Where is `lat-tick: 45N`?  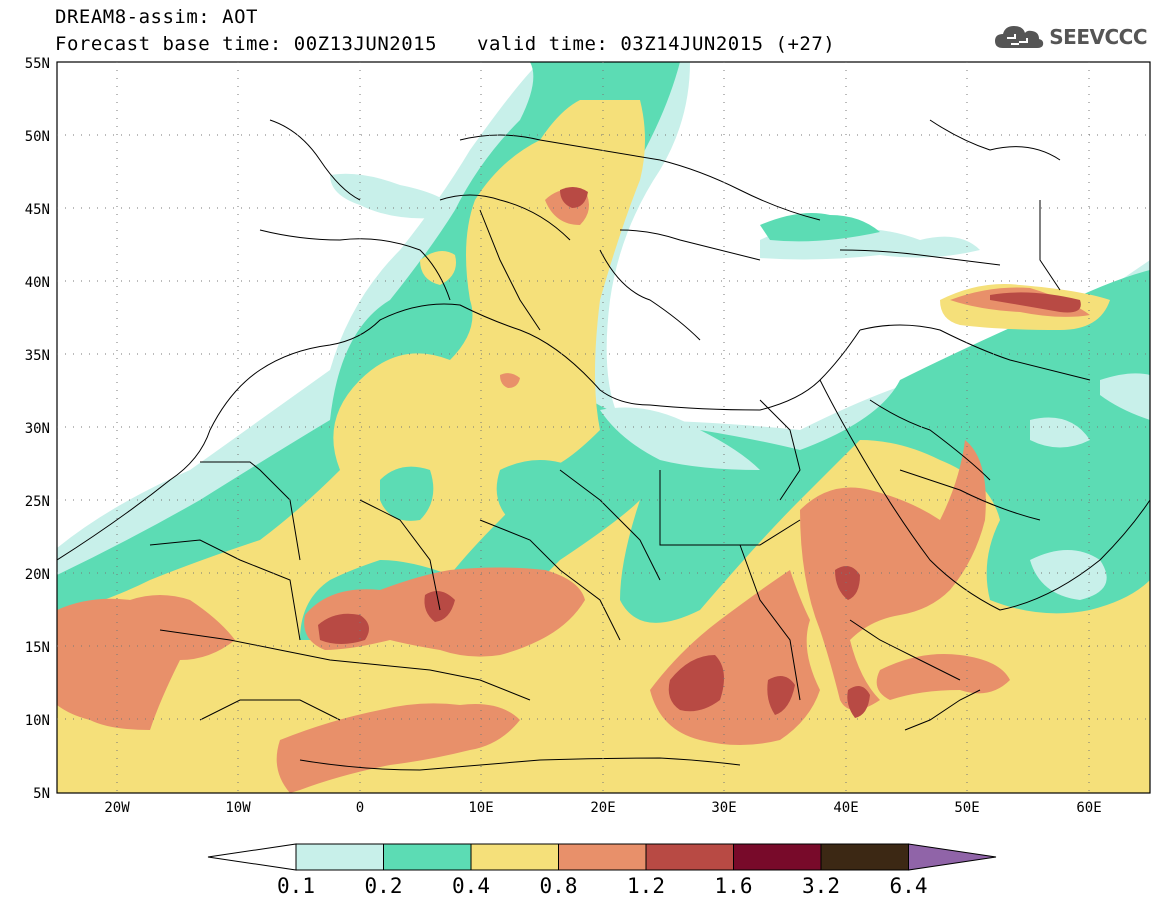 lat-tick: 45N is located at coordinates (37, 210).